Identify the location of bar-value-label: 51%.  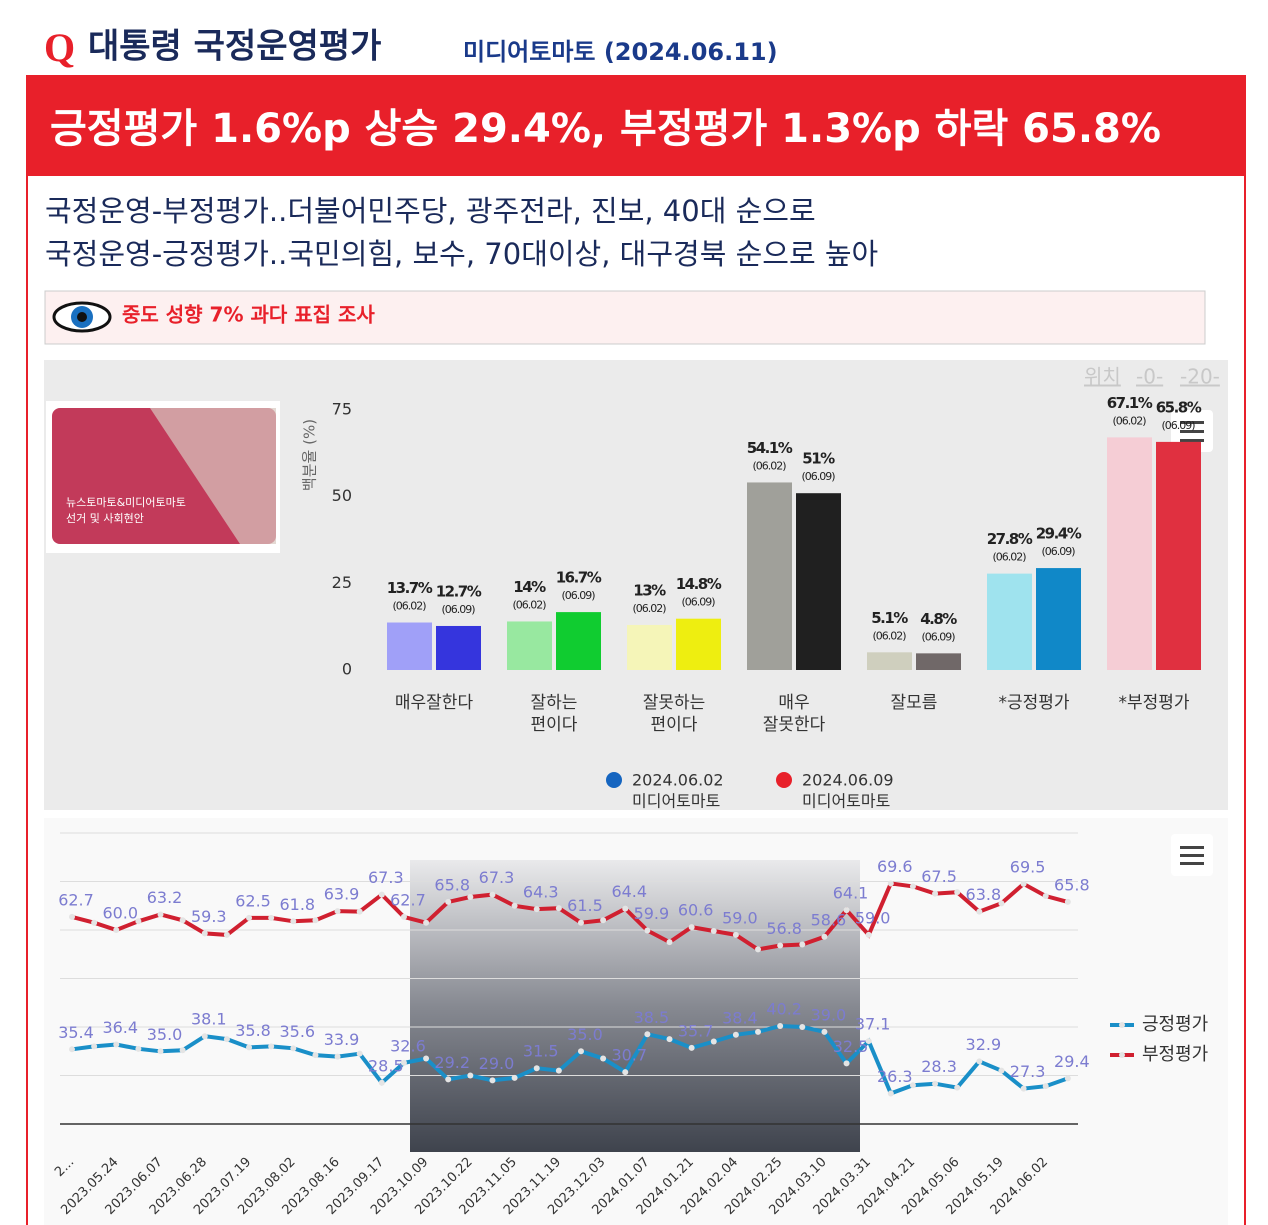
(818, 459).